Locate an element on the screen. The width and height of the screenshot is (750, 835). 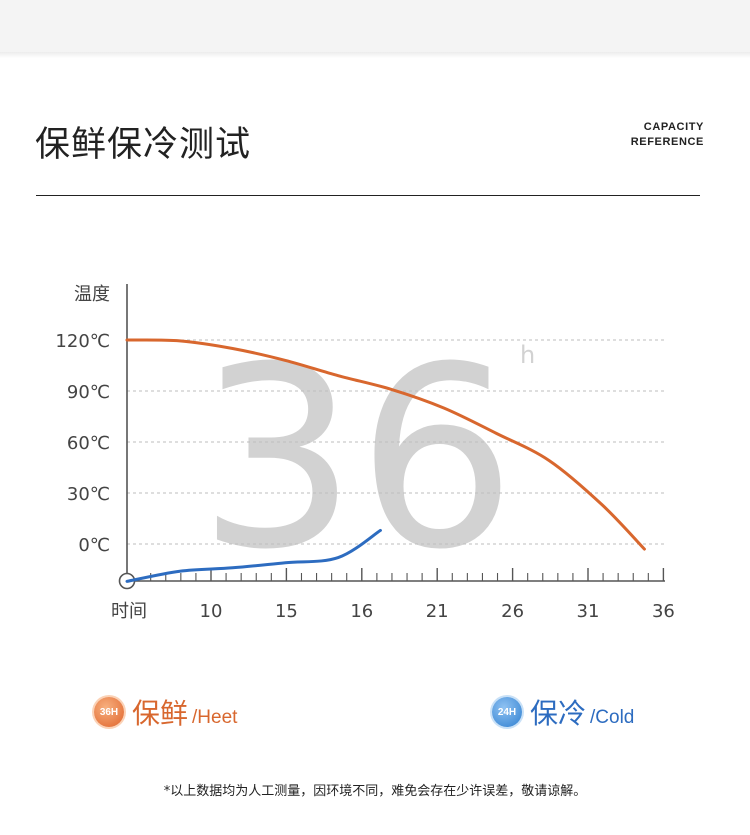
x-tick-label: 15 is located at coordinates (286, 611).